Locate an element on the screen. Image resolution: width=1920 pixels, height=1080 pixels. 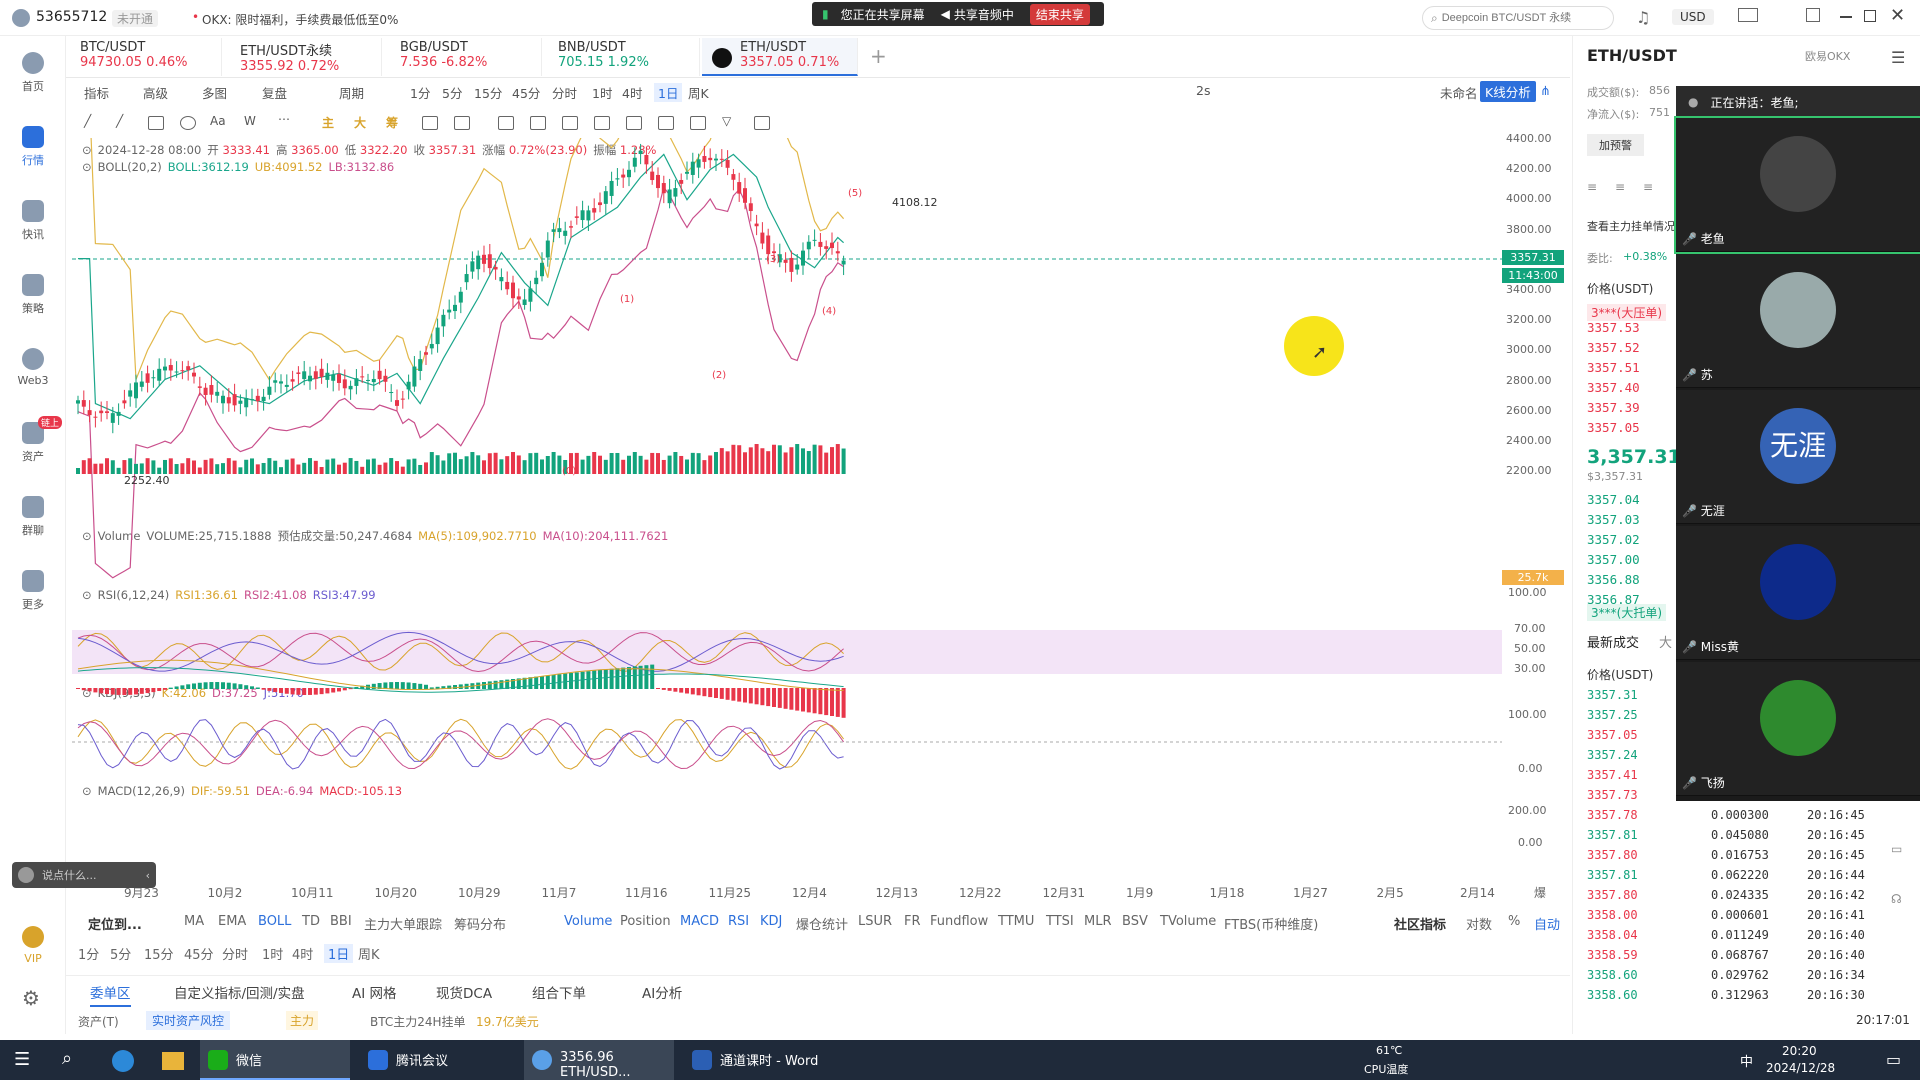
participant-tile: 无涯 🎤 无涯 is located at coordinates (1798, 457).